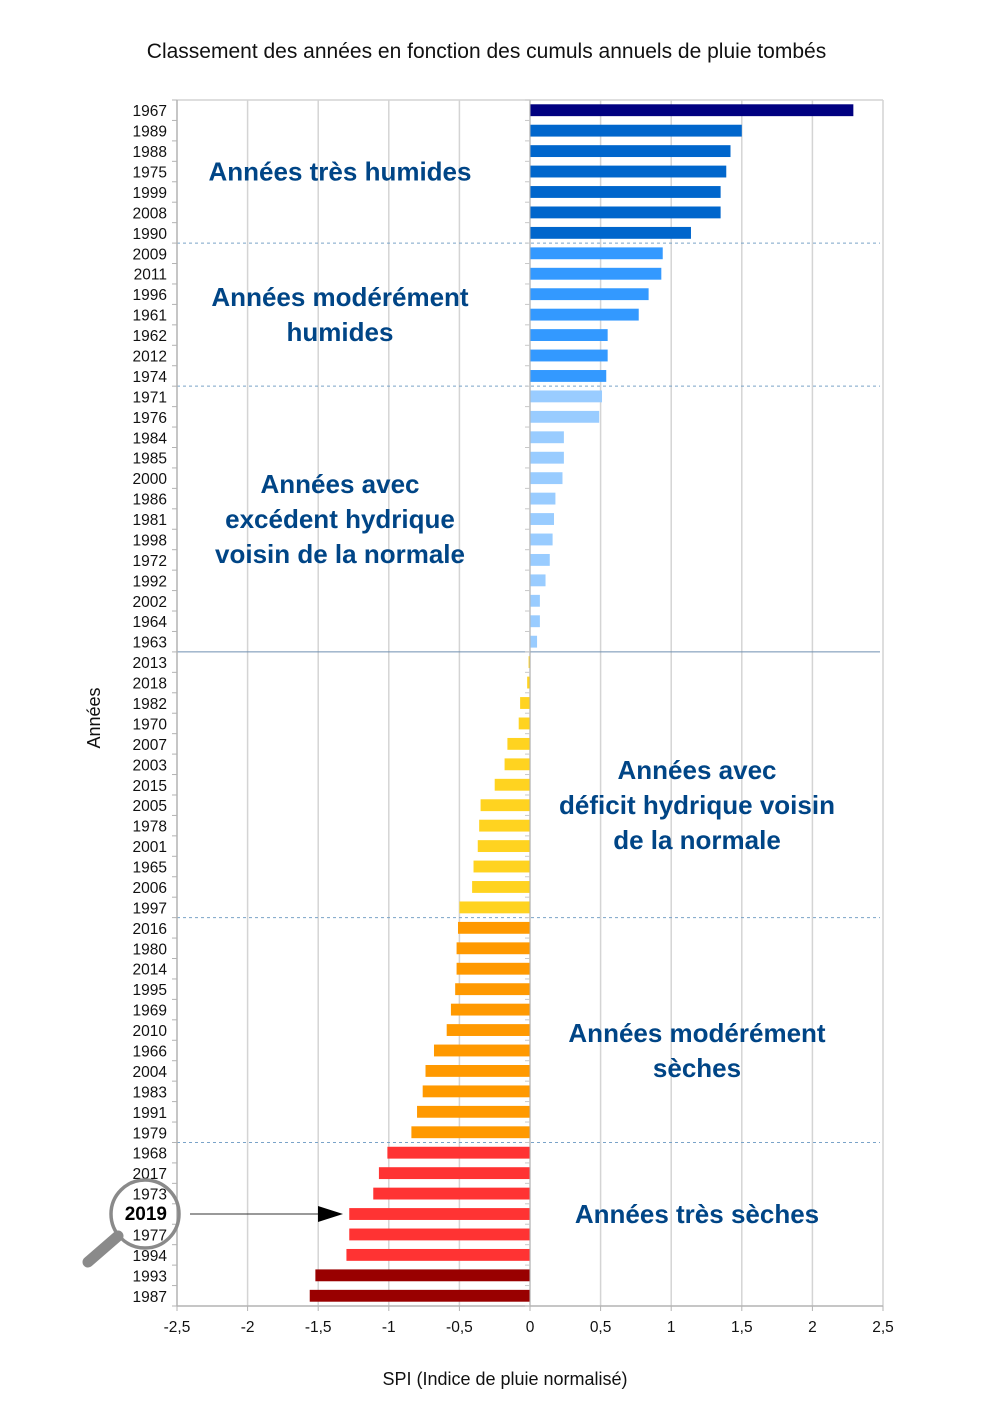 The width and height of the screenshot is (1000, 1414). What do you see at coordinates (150, 357) in the screenshot?
I see `y-label-2012: 2012` at bounding box center [150, 357].